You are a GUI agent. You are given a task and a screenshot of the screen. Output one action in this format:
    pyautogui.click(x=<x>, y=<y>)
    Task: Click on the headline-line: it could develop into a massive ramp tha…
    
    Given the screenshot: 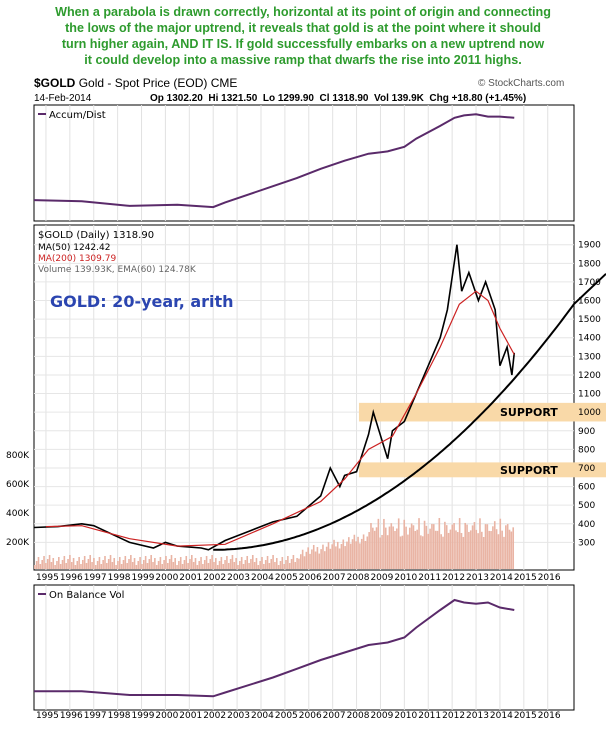 What is the action you would take?
    pyautogui.click(x=303, y=60)
    